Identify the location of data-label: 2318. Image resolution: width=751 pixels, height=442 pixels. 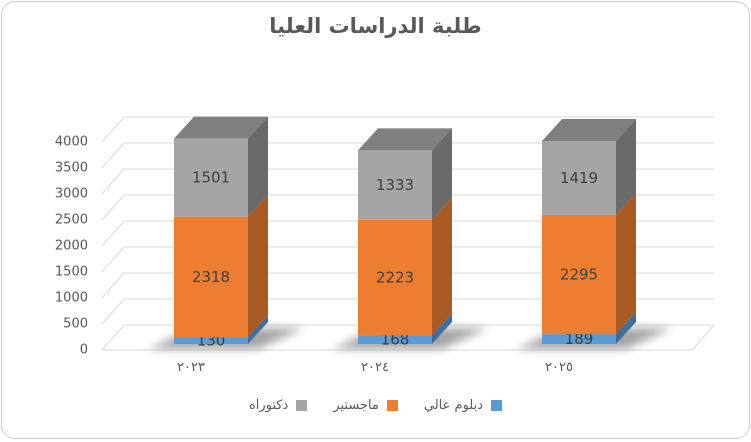
(211, 277).